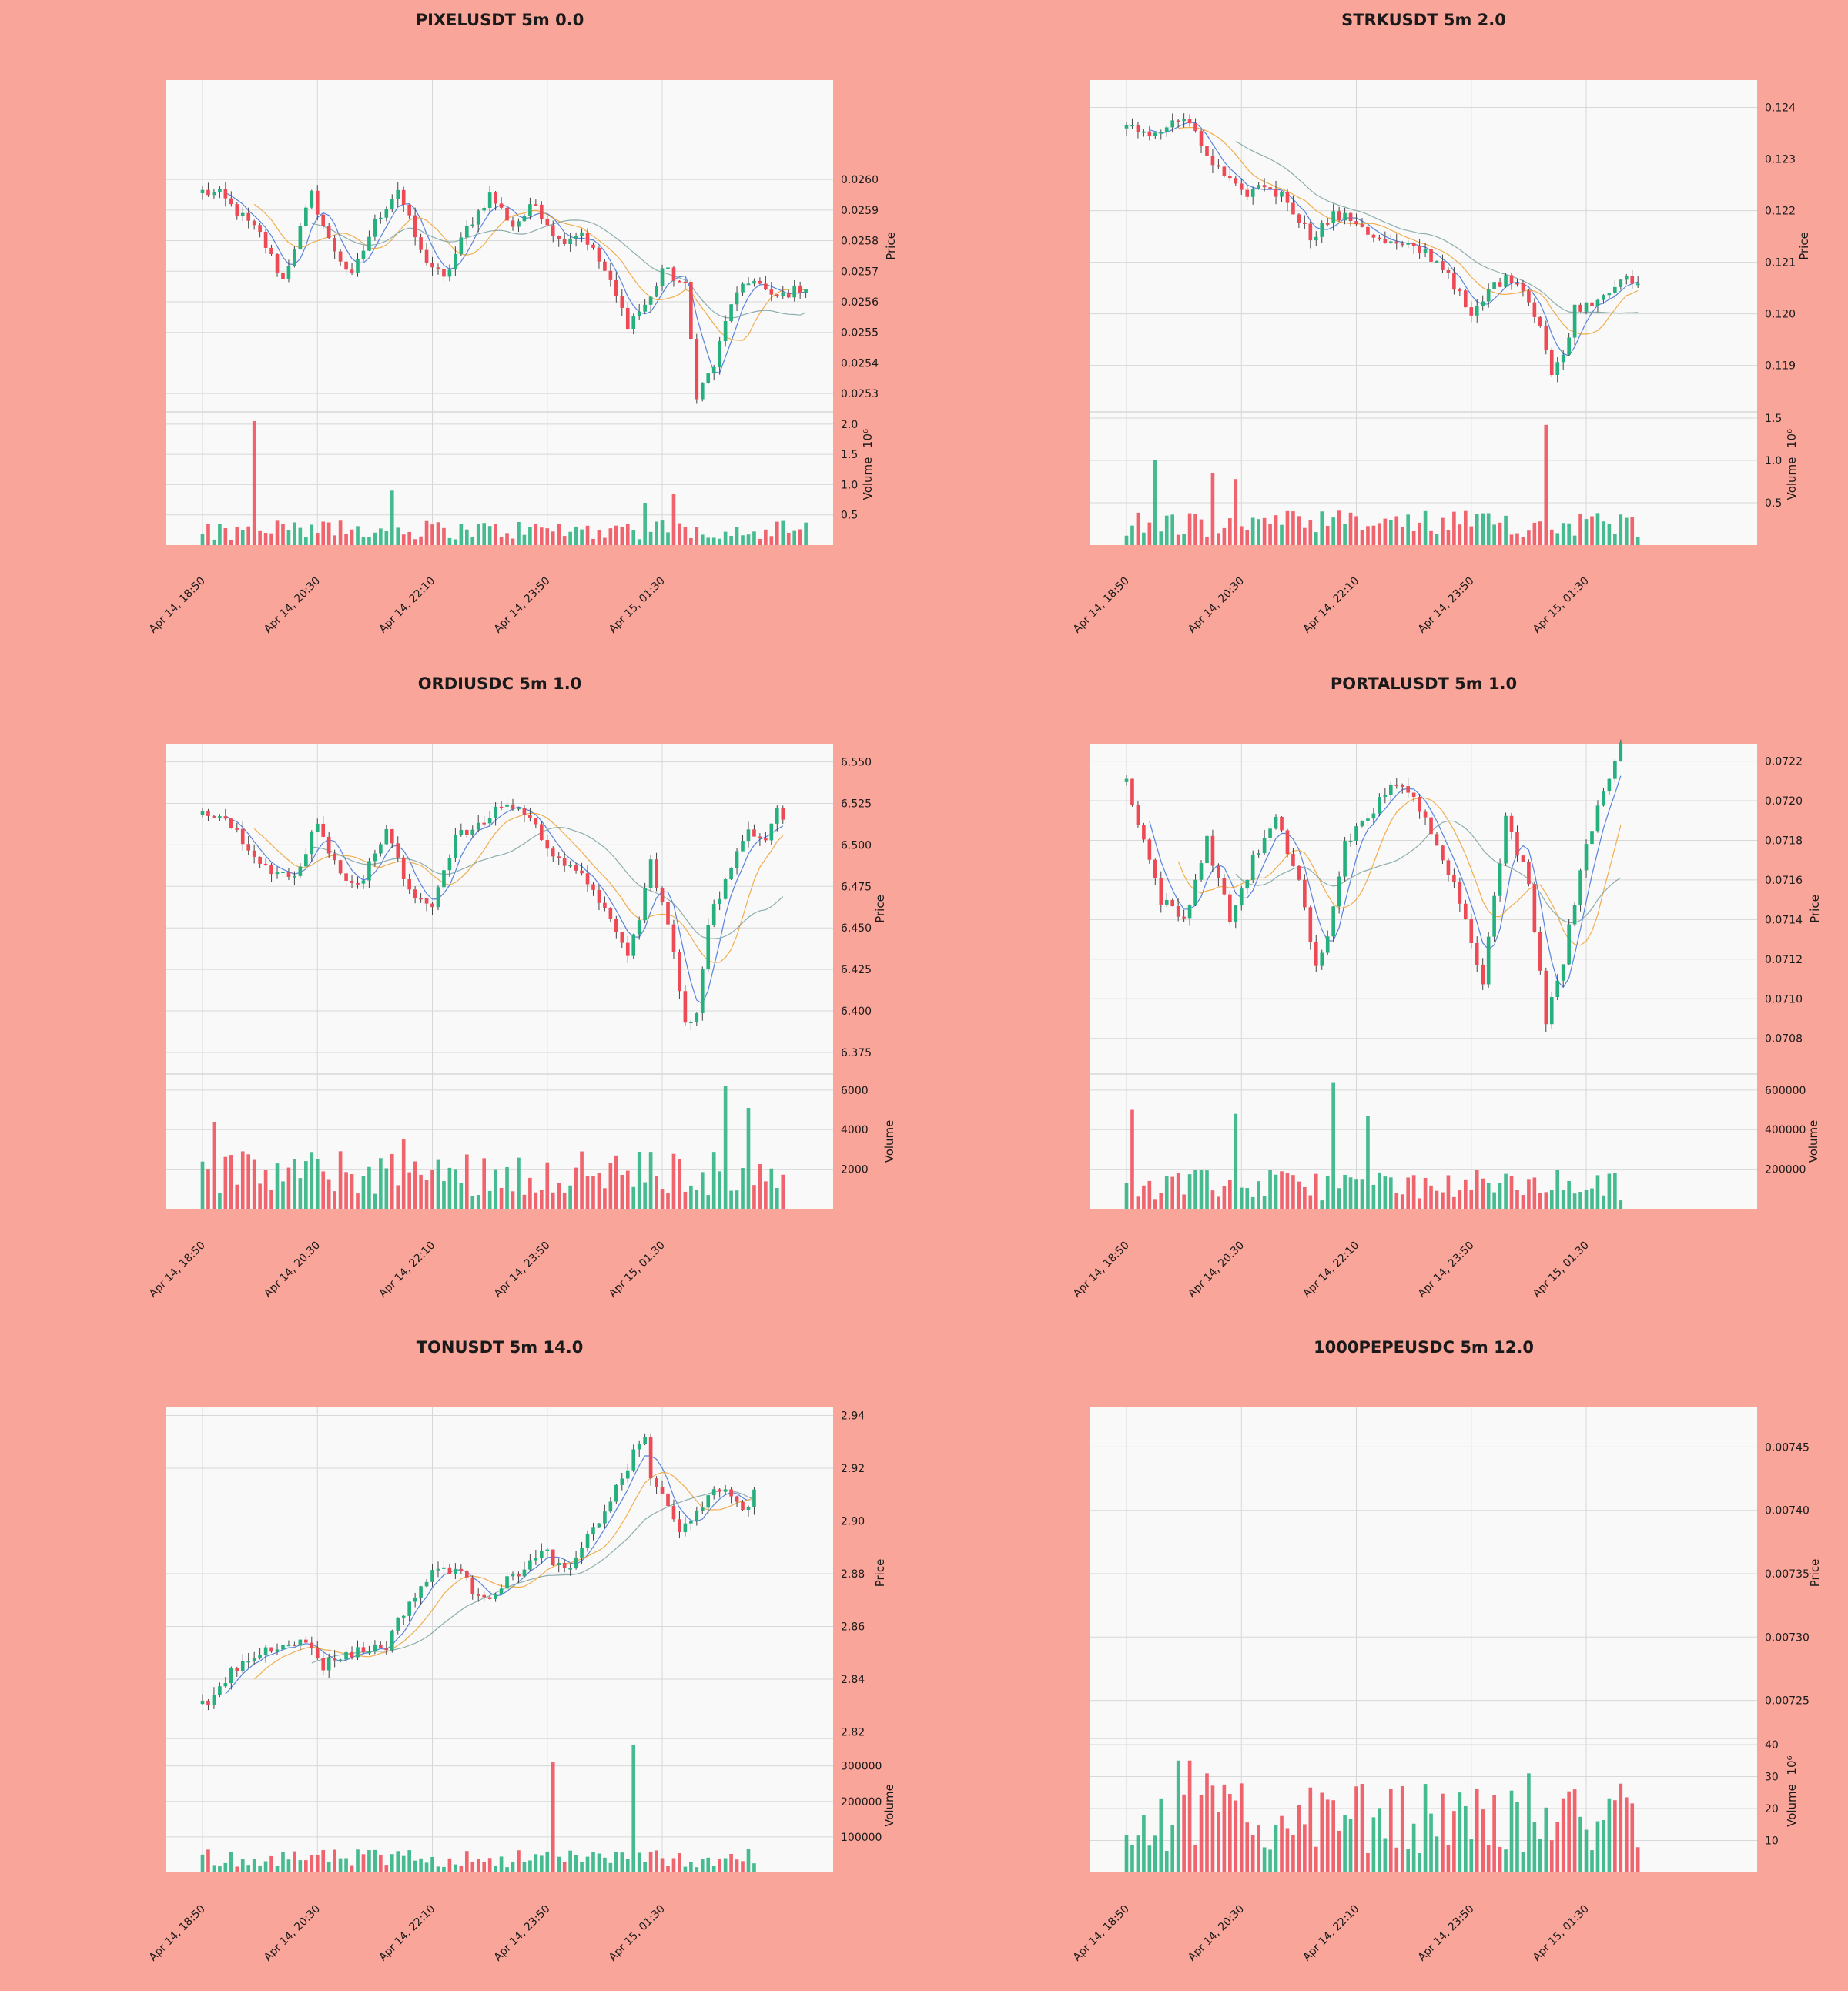  Describe the element at coordinates (1423, 312) in the screenshot. I see `plot-area` at that location.